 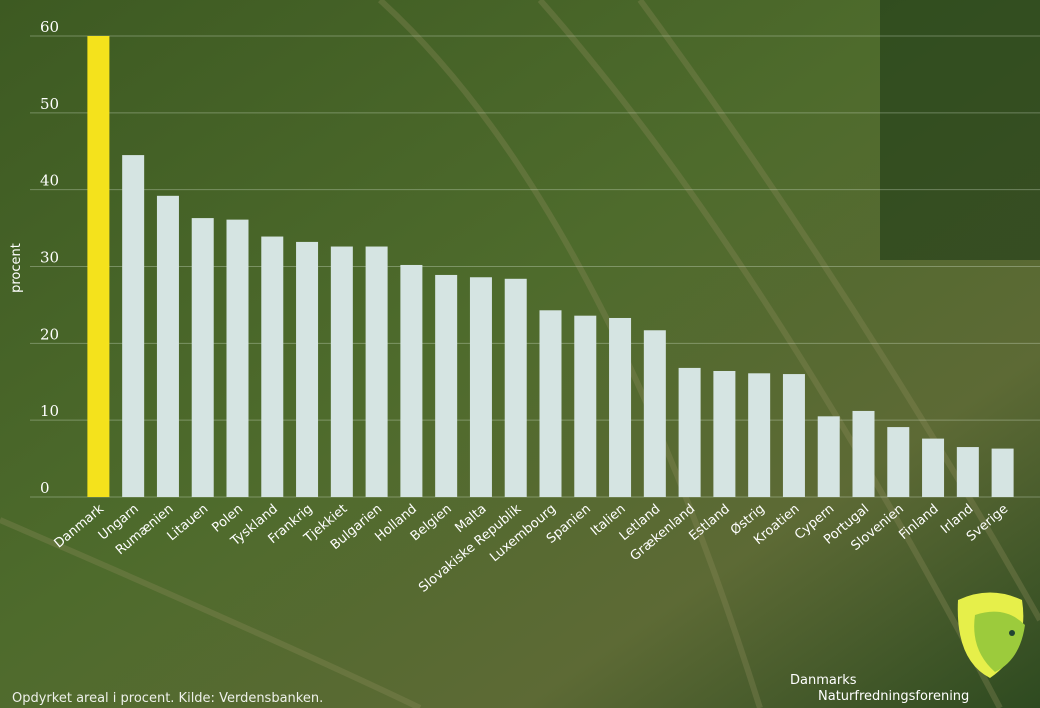 What do you see at coordinates (49, 181) in the screenshot?
I see `y-tick-label: 40` at bounding box center [49, 181].